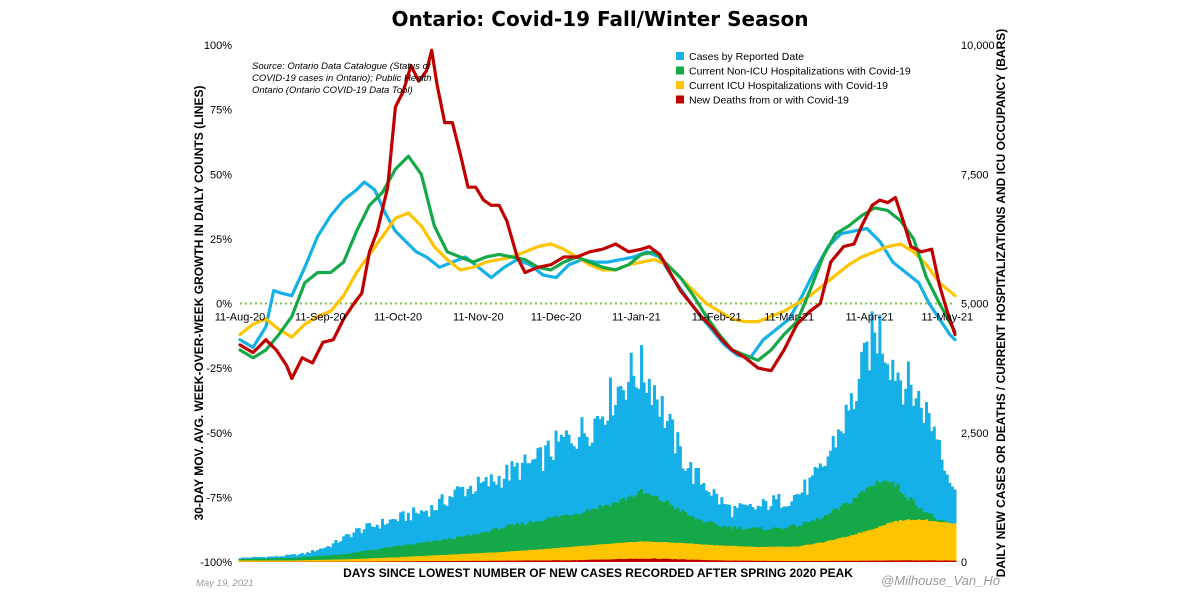 This screenshot has width=1200, height=600. Describe the element at coordinates (597, 275) in the screenshot. I see `line-icu` at that location.